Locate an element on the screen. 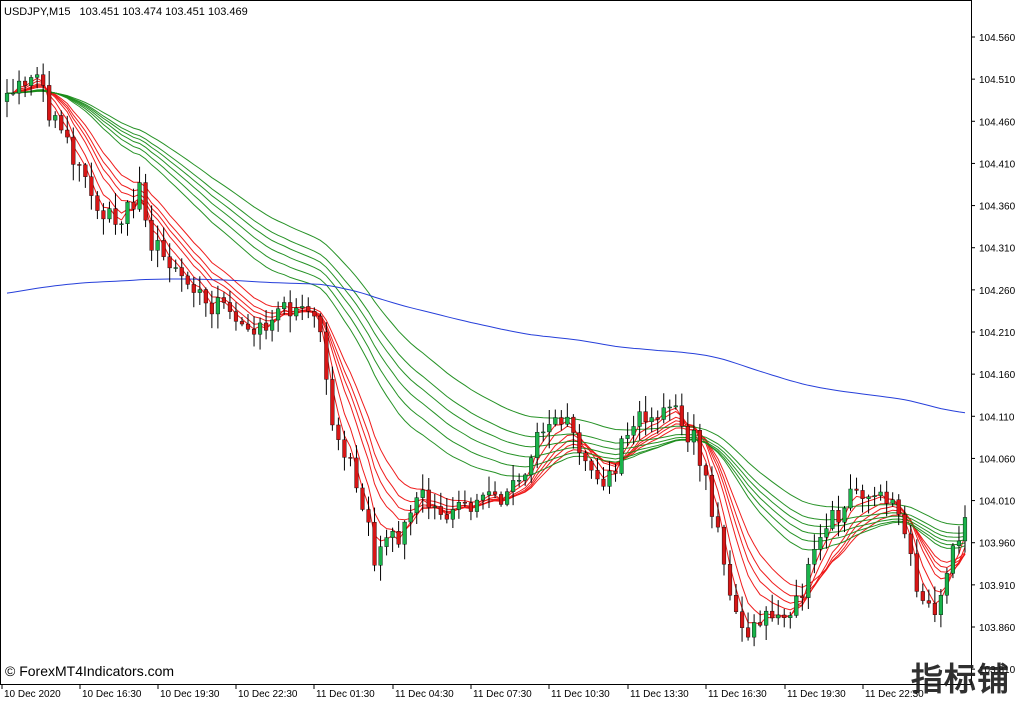  price-tick-label: 104.110 is located at coordinates (997, 417).